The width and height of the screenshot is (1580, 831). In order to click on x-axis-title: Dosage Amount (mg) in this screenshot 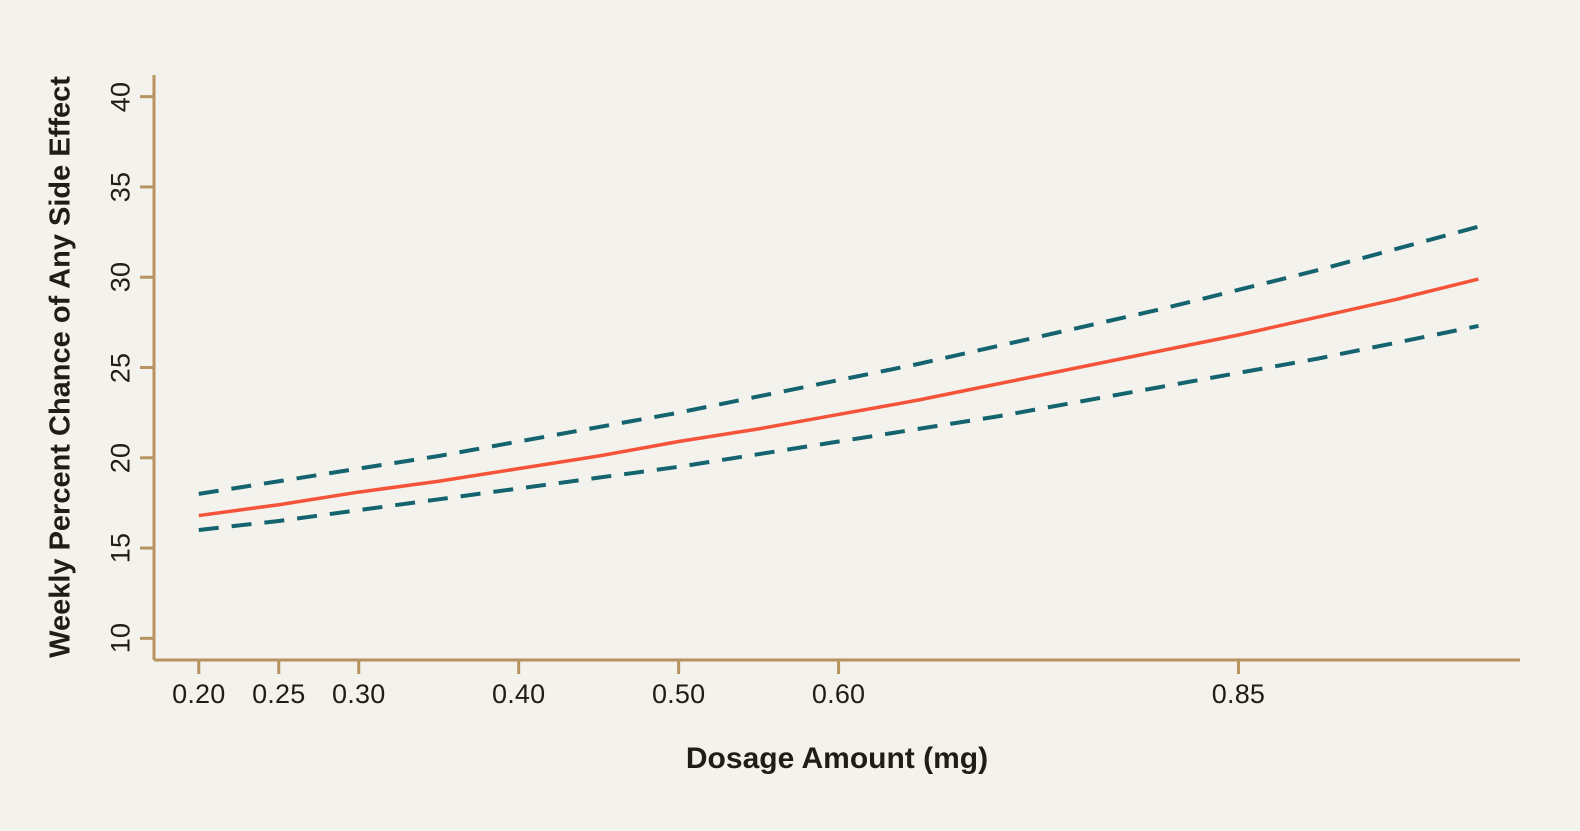, I will do `click(837, 758)`.